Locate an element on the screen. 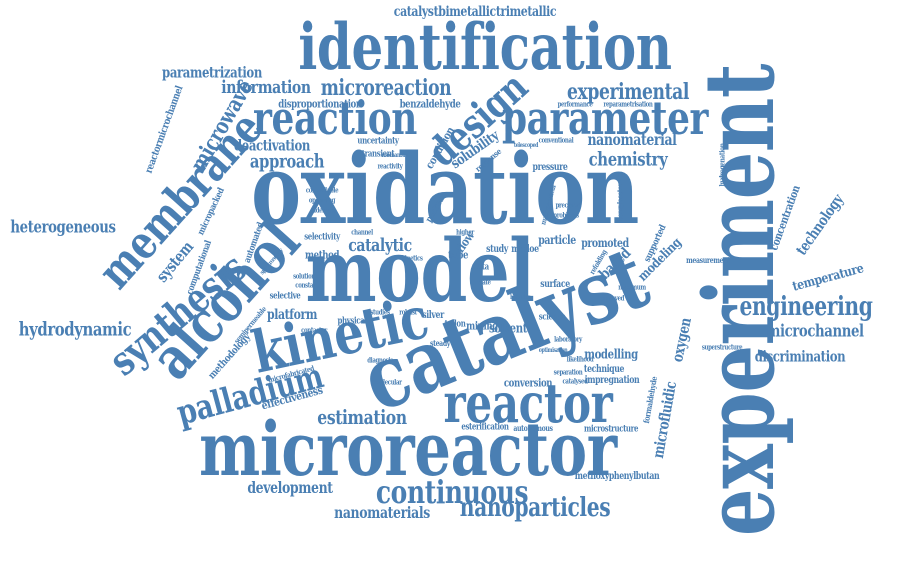 The height and width of the screenshot is (585, 900). word-autonomous: autonomous is located at coordinates (533, 428).